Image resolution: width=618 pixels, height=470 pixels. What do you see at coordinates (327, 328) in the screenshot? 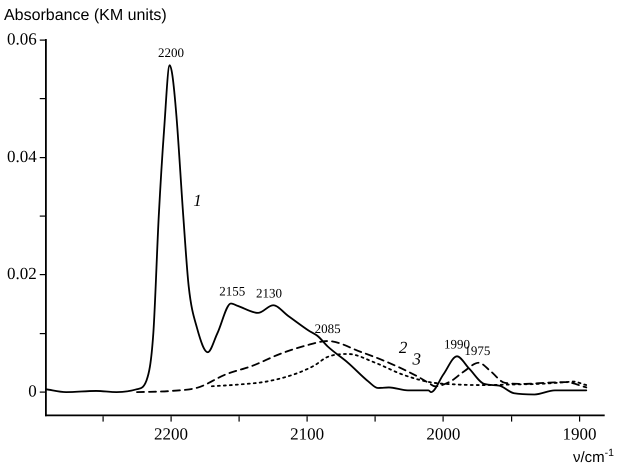
I see `annotation: 2085` at bounding box center [327, 328].